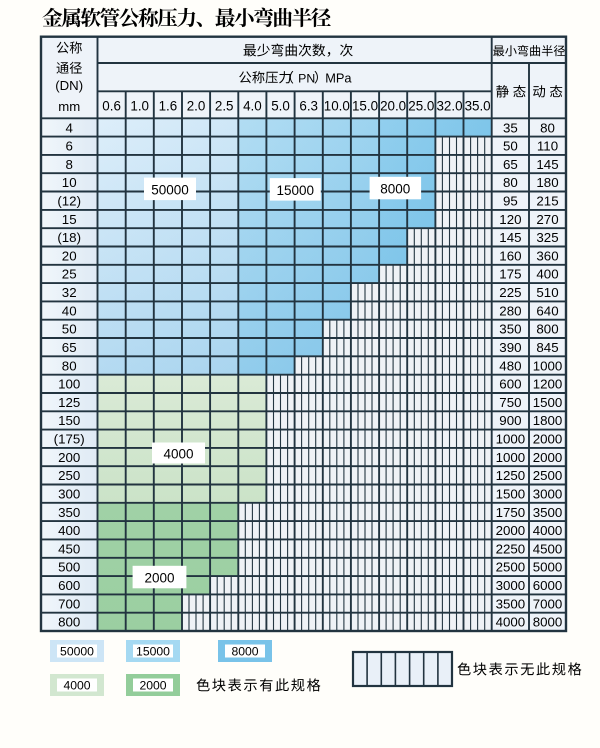  I want to click on svg-text: 65, so click(510, 164).